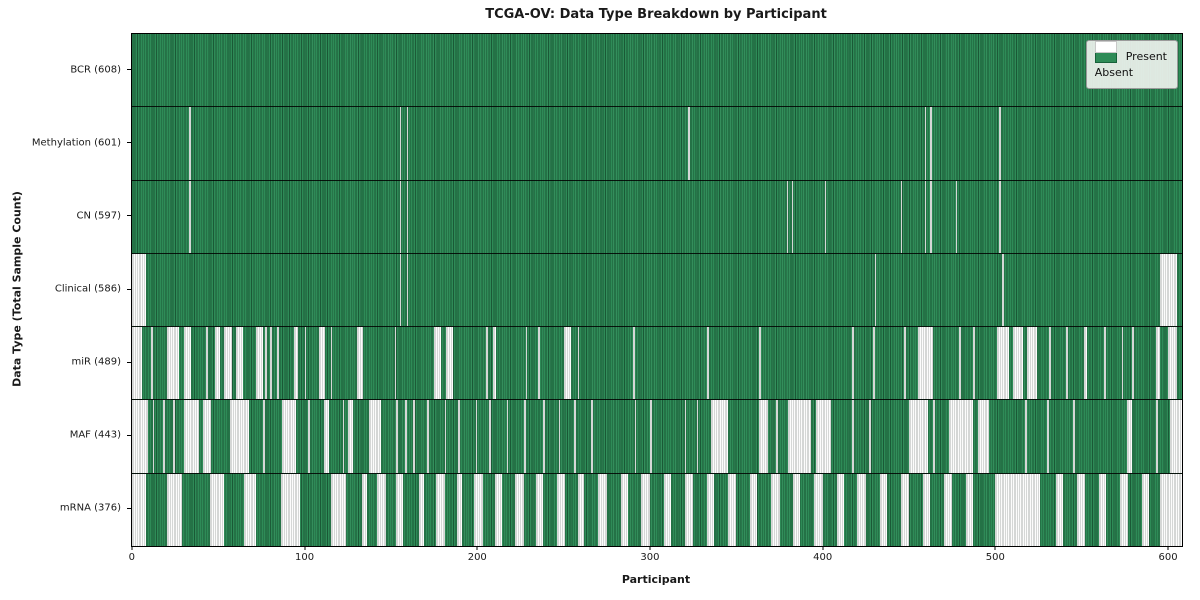 This screenshot has height=600, width=1200. I want to click on legend: Present Absent, so click(1131, 64).